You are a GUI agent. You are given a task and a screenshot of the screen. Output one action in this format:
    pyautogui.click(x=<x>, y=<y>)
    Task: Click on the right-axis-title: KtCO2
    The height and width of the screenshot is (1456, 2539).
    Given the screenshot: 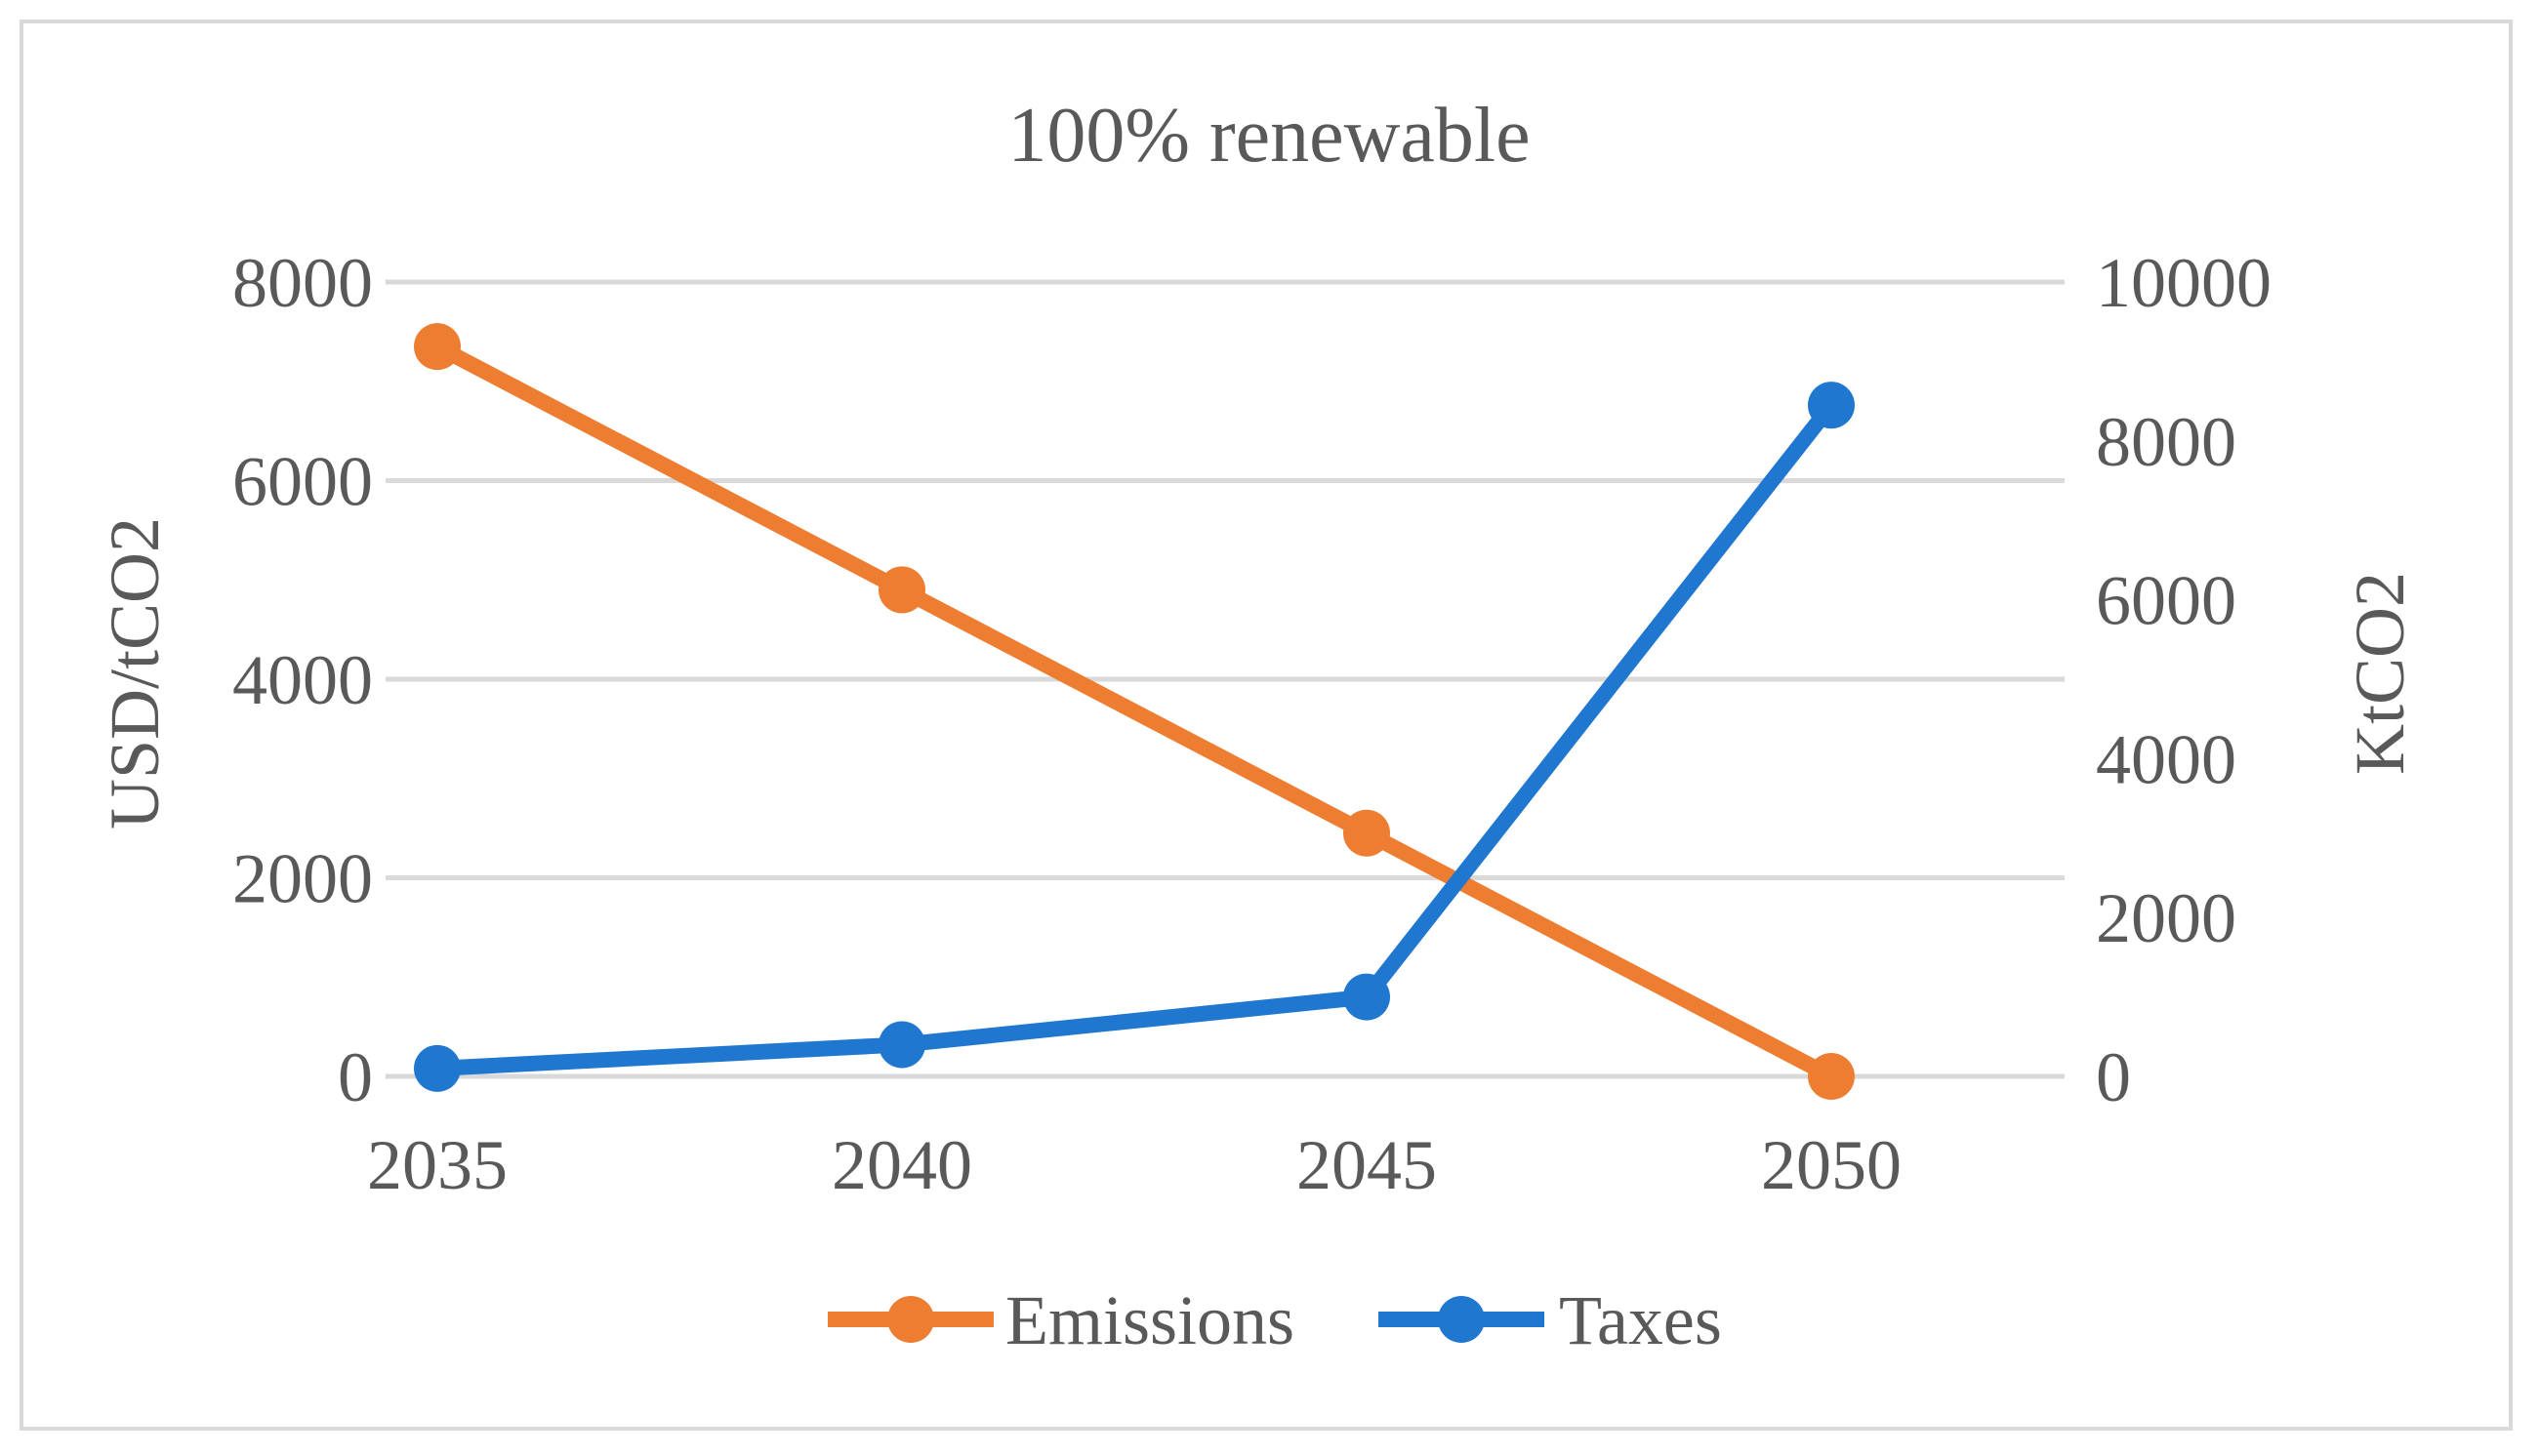 What is the action you would take?
    pyautogui.click(x=2380, y=673)
    